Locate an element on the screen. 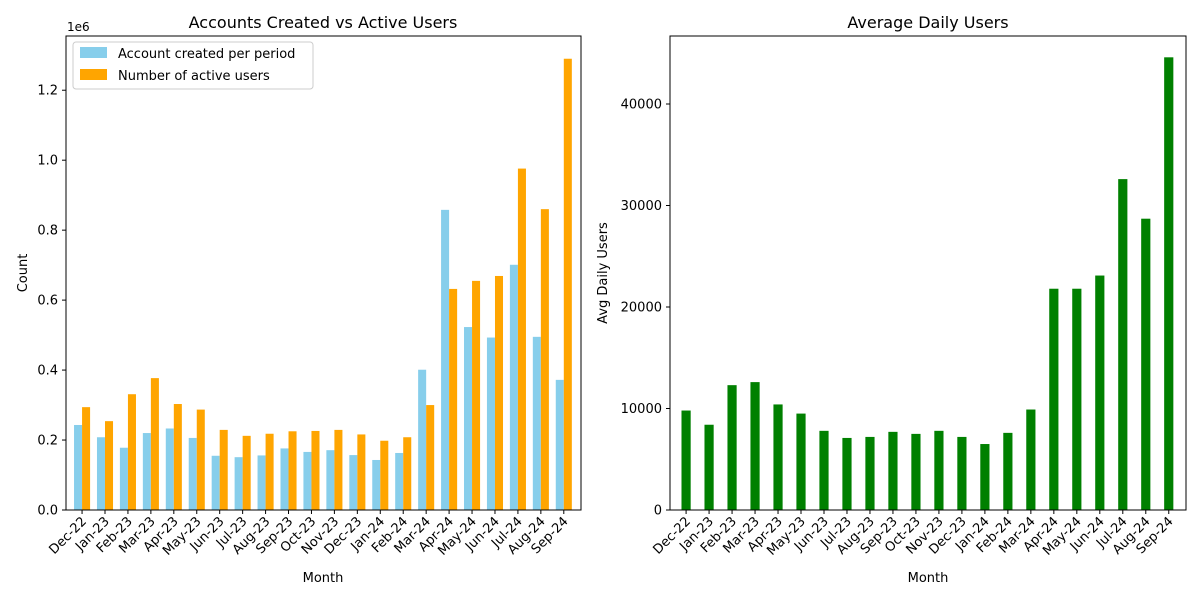 This screenshot has height=600, width=1200. avg-daily-users-y-axis-label: Avg Daily Users is located at coordinates (603, 273).